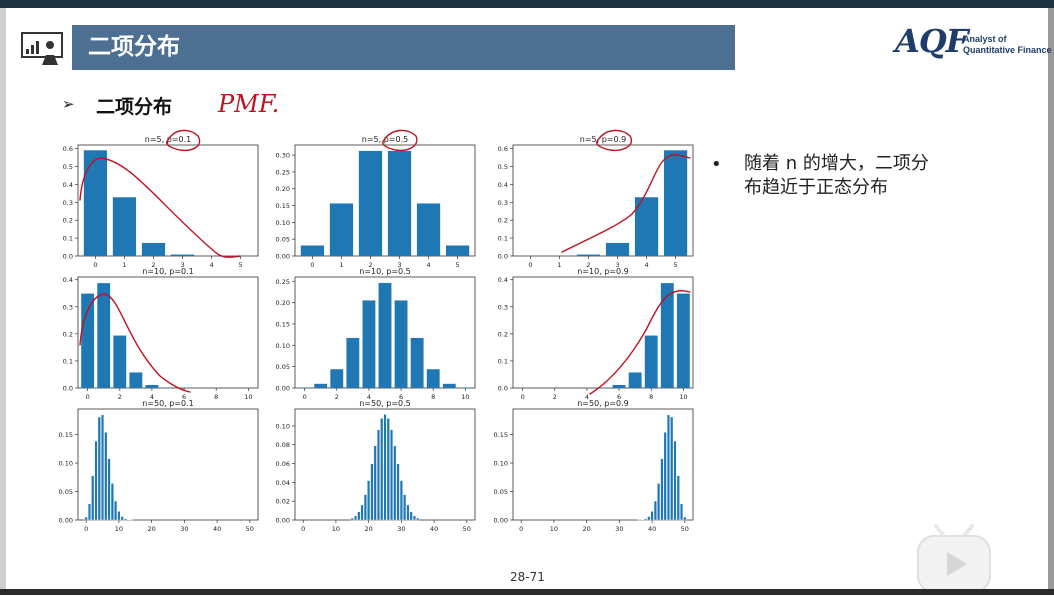 Image resolution: width=1054 pixels, height=596 pixels. I want to click on chart-title: n=50, p=0.1, so click(168, 403).